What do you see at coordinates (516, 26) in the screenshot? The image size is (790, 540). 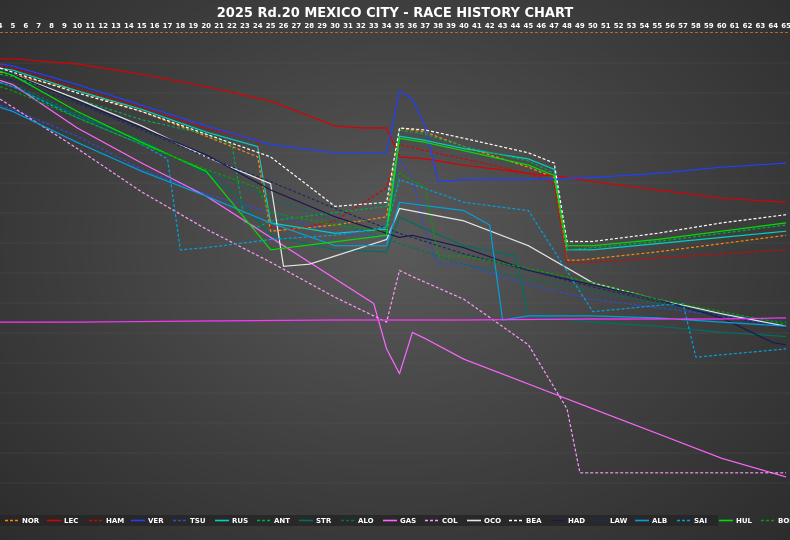 I see `lap-tick-label: 44` at bounding box center [516, 26].